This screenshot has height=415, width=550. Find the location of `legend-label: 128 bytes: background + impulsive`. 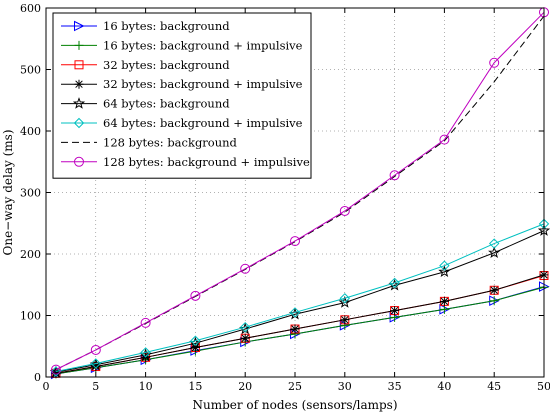

legend-label: 128 bytes: background + impulsive is located at coordinates (206, 162).